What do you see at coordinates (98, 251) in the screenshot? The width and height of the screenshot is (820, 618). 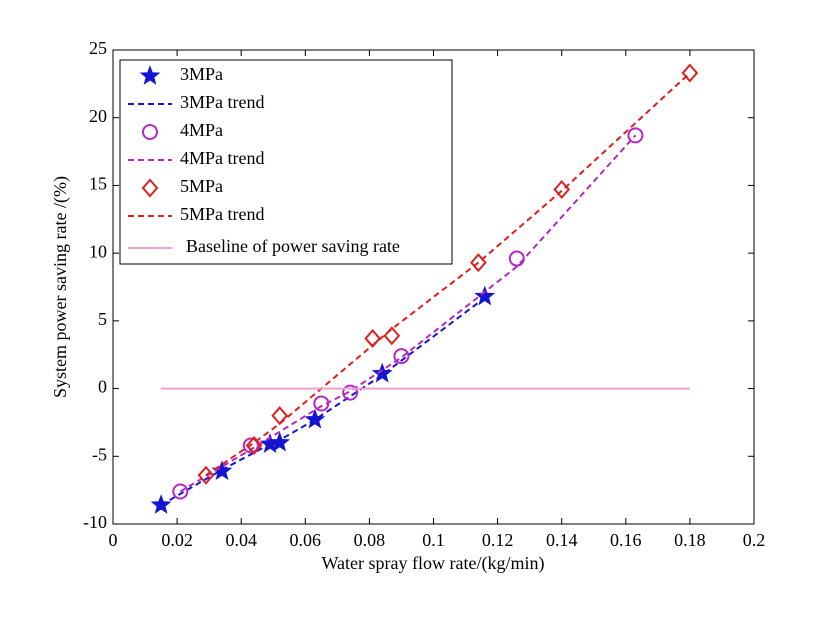 I see `y-tick-label: 10` at bounding box center [98, 251].